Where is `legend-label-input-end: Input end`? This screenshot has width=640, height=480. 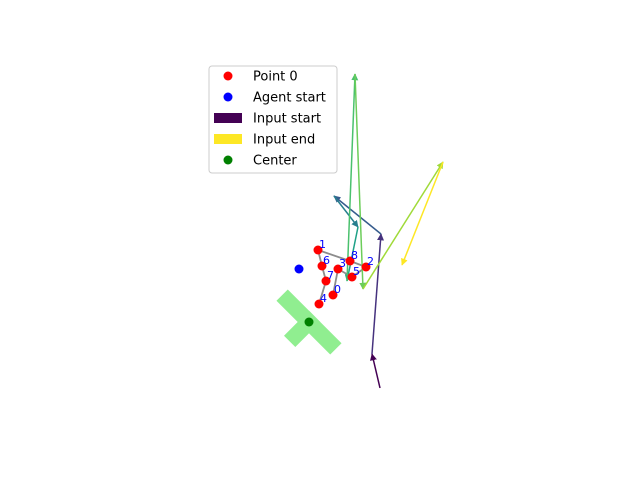 legend-label-input-end: Input end is located at coordinates (284, 140).